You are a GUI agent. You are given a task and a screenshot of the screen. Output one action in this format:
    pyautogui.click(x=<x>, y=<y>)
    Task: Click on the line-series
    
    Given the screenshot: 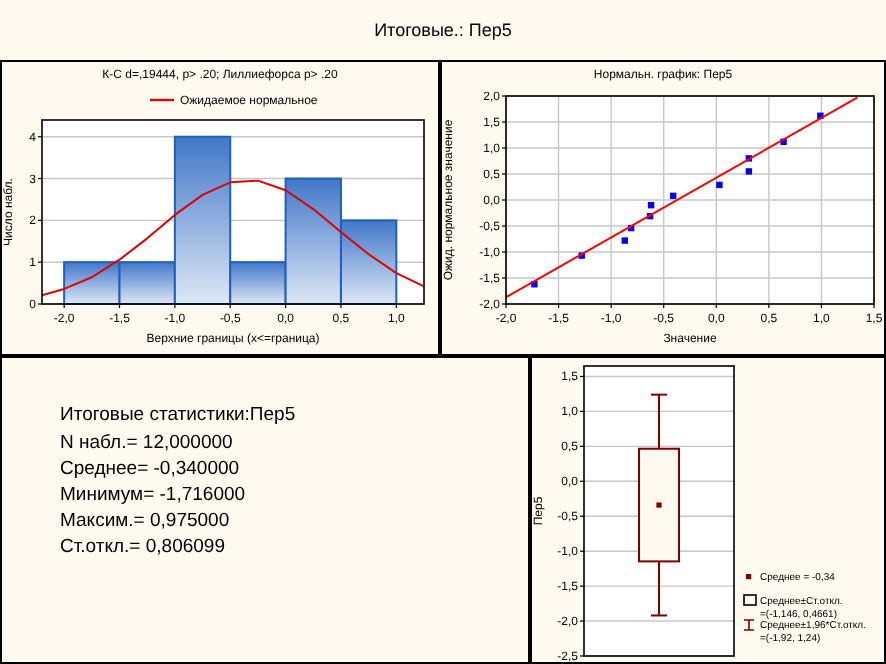 What is the action you would take?
    pyautogui.click(x=233, y=238)
    